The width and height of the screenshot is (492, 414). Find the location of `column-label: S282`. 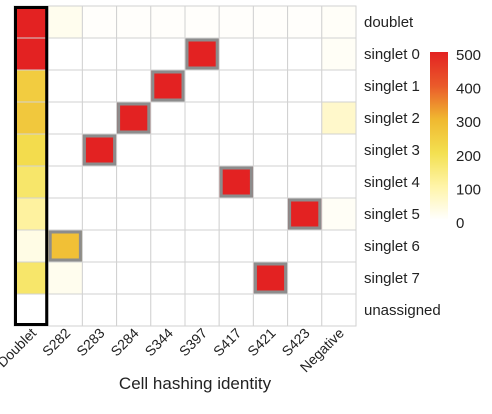

column-label: S282 is located at coordinates (56, 342).